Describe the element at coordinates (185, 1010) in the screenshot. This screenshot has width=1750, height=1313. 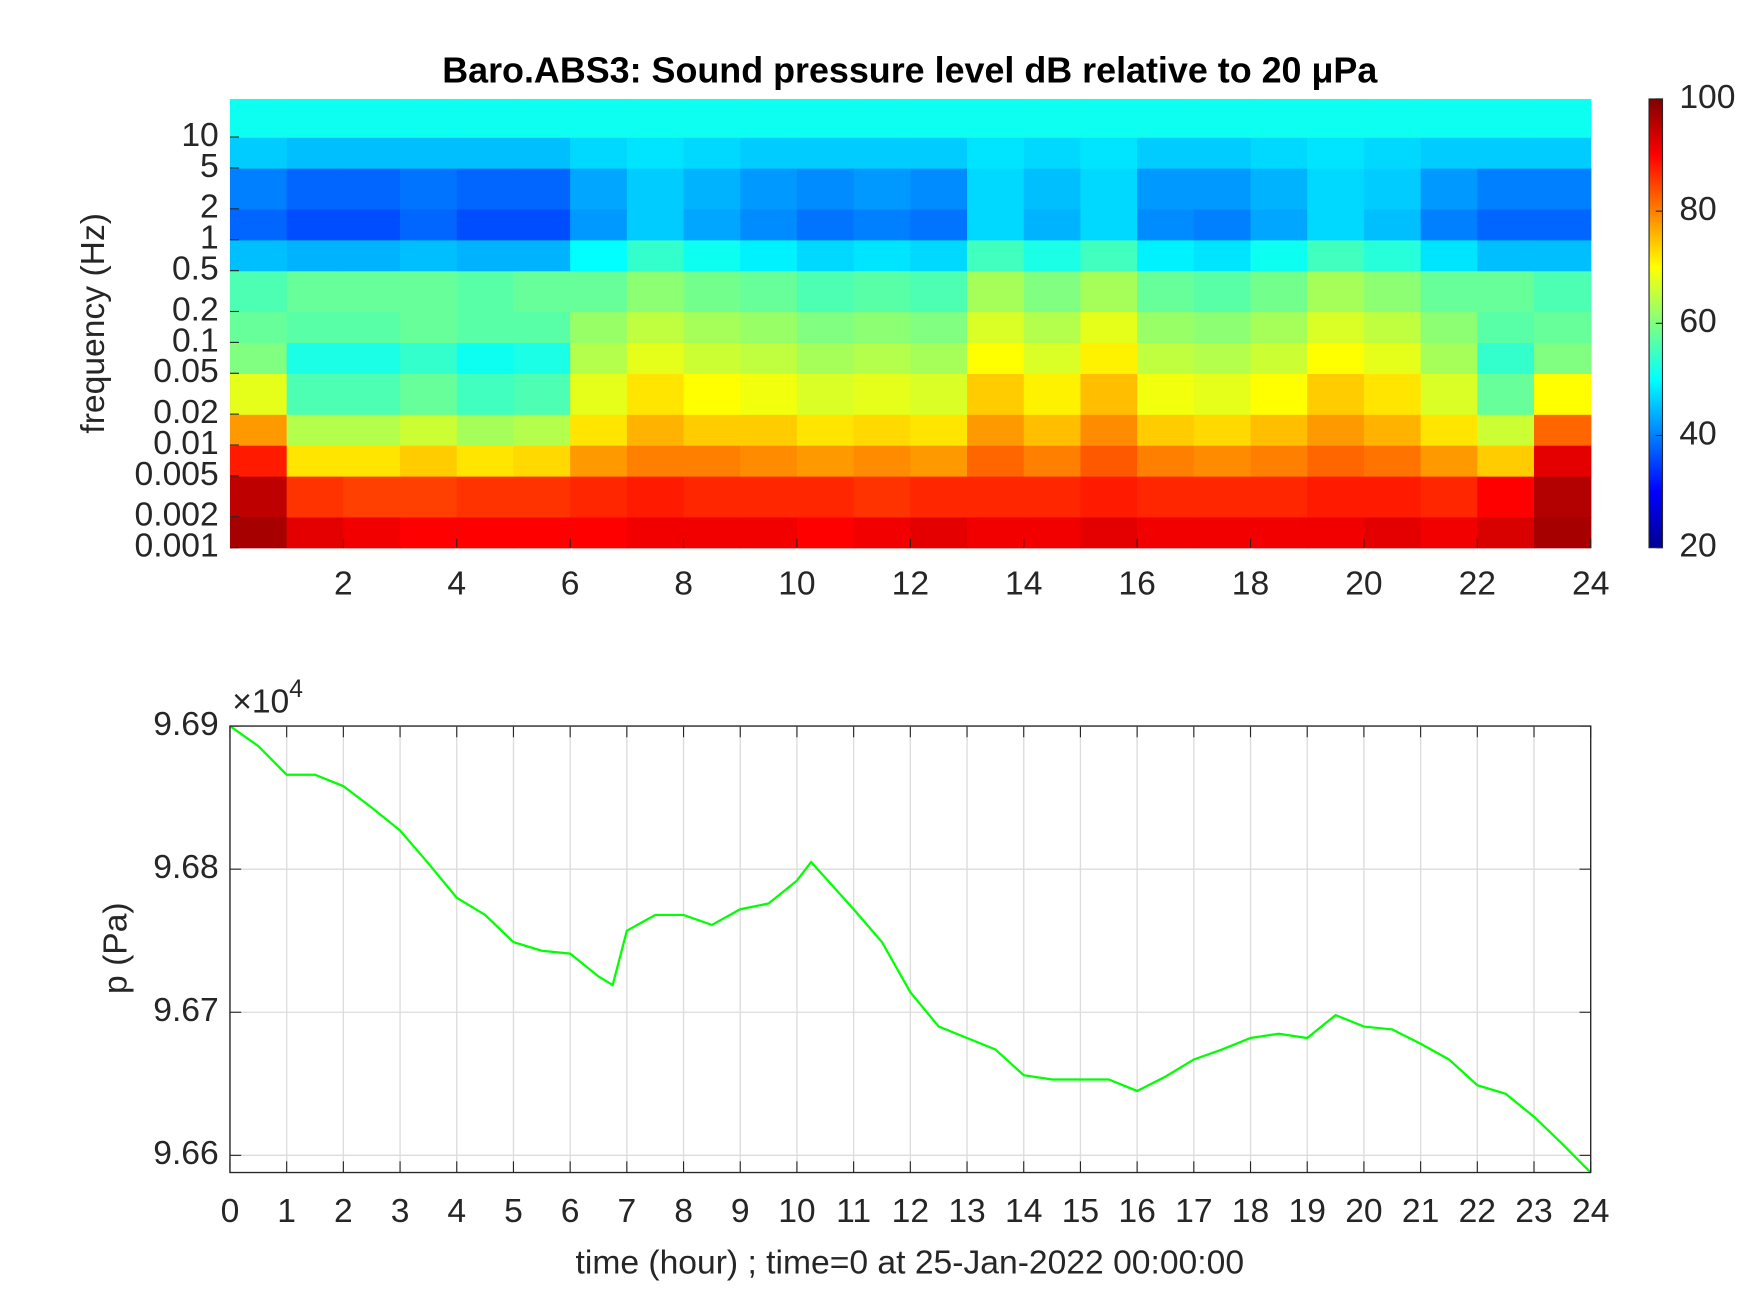
I see `y-tick-label: 9.67` at that location.